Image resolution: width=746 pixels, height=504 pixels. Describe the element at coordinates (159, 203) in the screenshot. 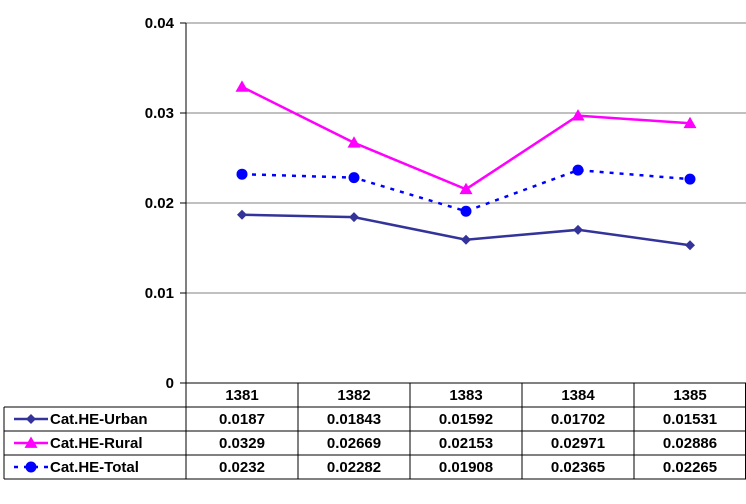

I see `y-tick-label: 0.02` at that location.